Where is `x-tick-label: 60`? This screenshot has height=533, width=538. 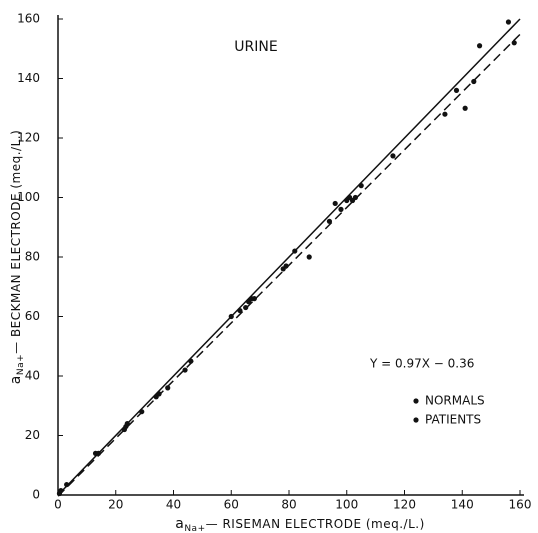
x-tick-label: 60 is located at coordinates (231, 505).